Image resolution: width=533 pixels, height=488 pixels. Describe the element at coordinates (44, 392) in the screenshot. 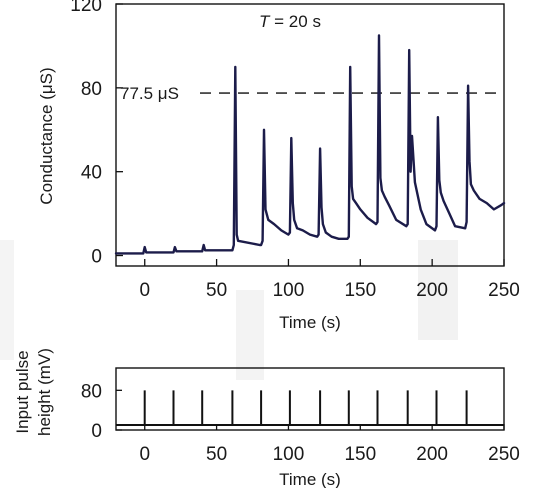

I see `pulse-y-axis-label-line-2: height (mV)` at that location.